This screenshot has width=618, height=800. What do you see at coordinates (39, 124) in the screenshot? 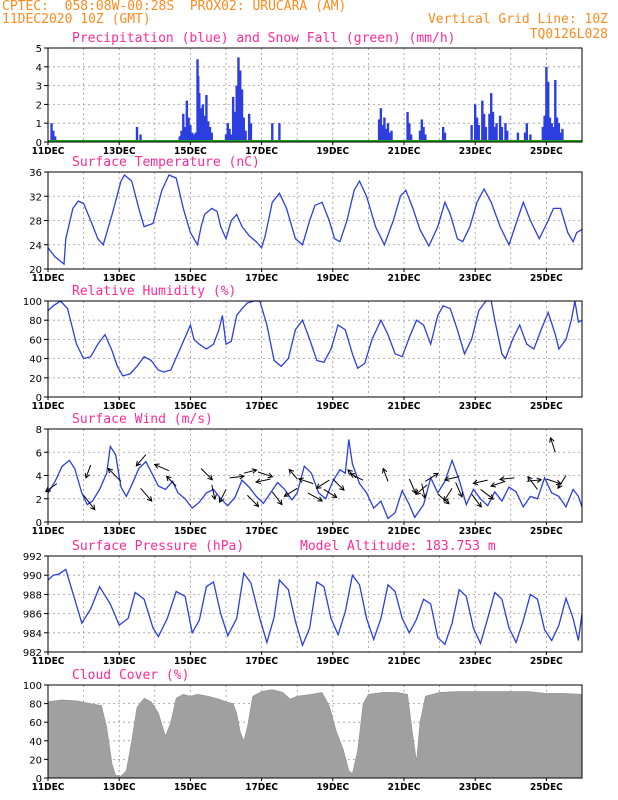
I see `y-tick-label: 1` at bounding box center [39, 124].